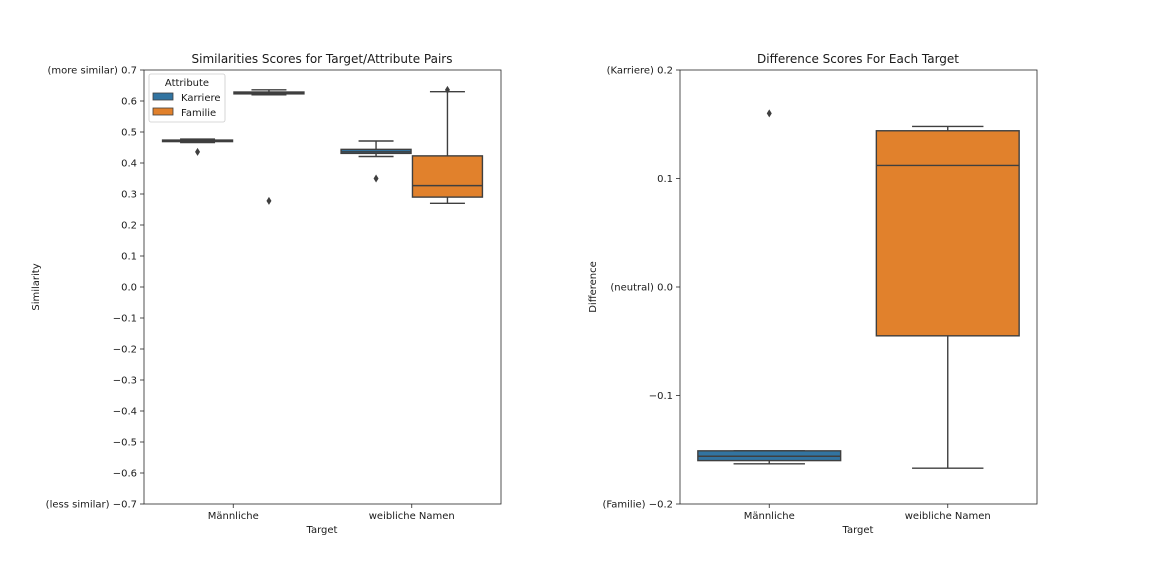  What do you see at coordinates (640, 71) in the screenshot?
I see `y-tick-label: (Karriere) 0.2` at bounding box center [640, 71].